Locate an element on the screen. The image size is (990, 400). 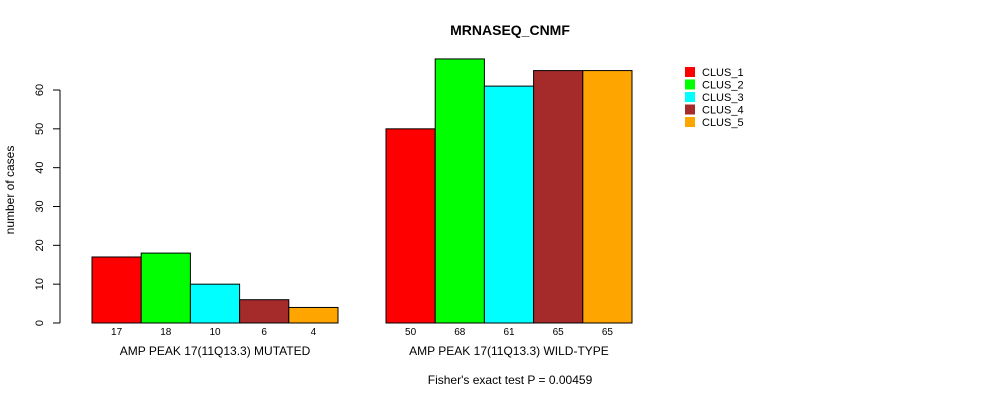
y-tick-label: 30 is located at coordinates (40, 206).